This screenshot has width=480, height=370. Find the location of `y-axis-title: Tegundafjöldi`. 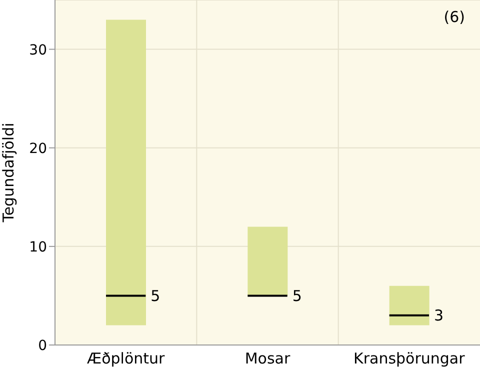

y-axis-title: Tegundafjöldi is located at coordinates (9, 173).